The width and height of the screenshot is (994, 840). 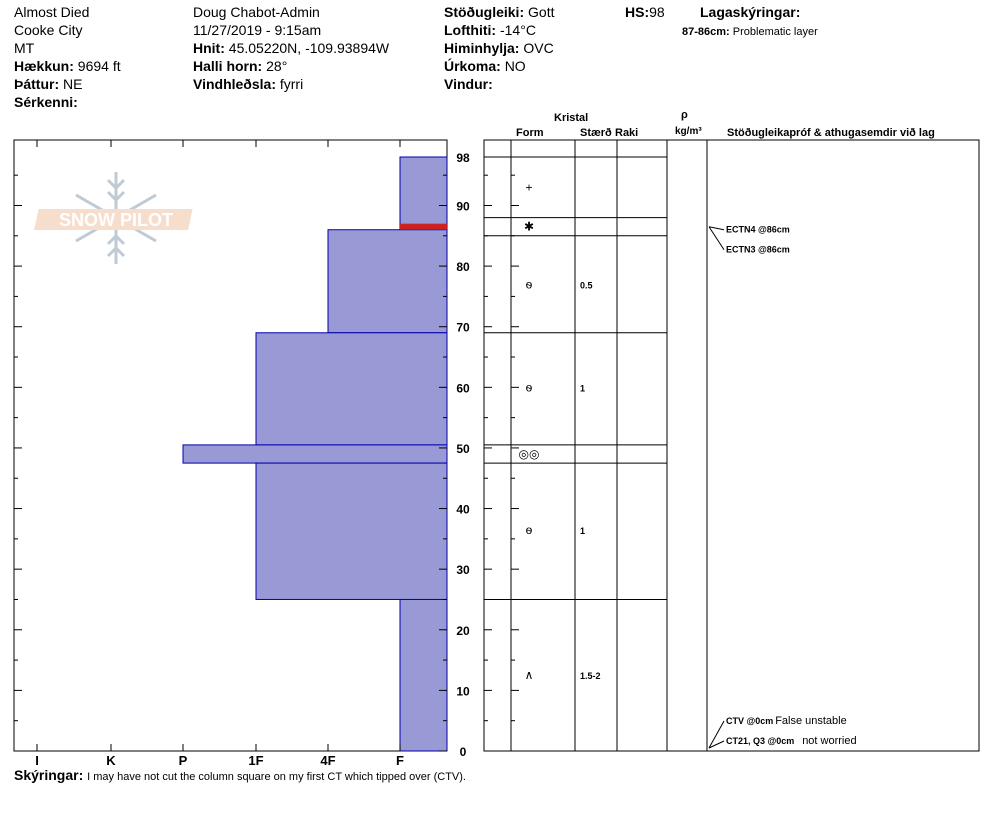 What do you see at coordinates (706, 32) in the screenshot?
I see `legend-range: 87-86cm:` at bounding box center [706, 32].